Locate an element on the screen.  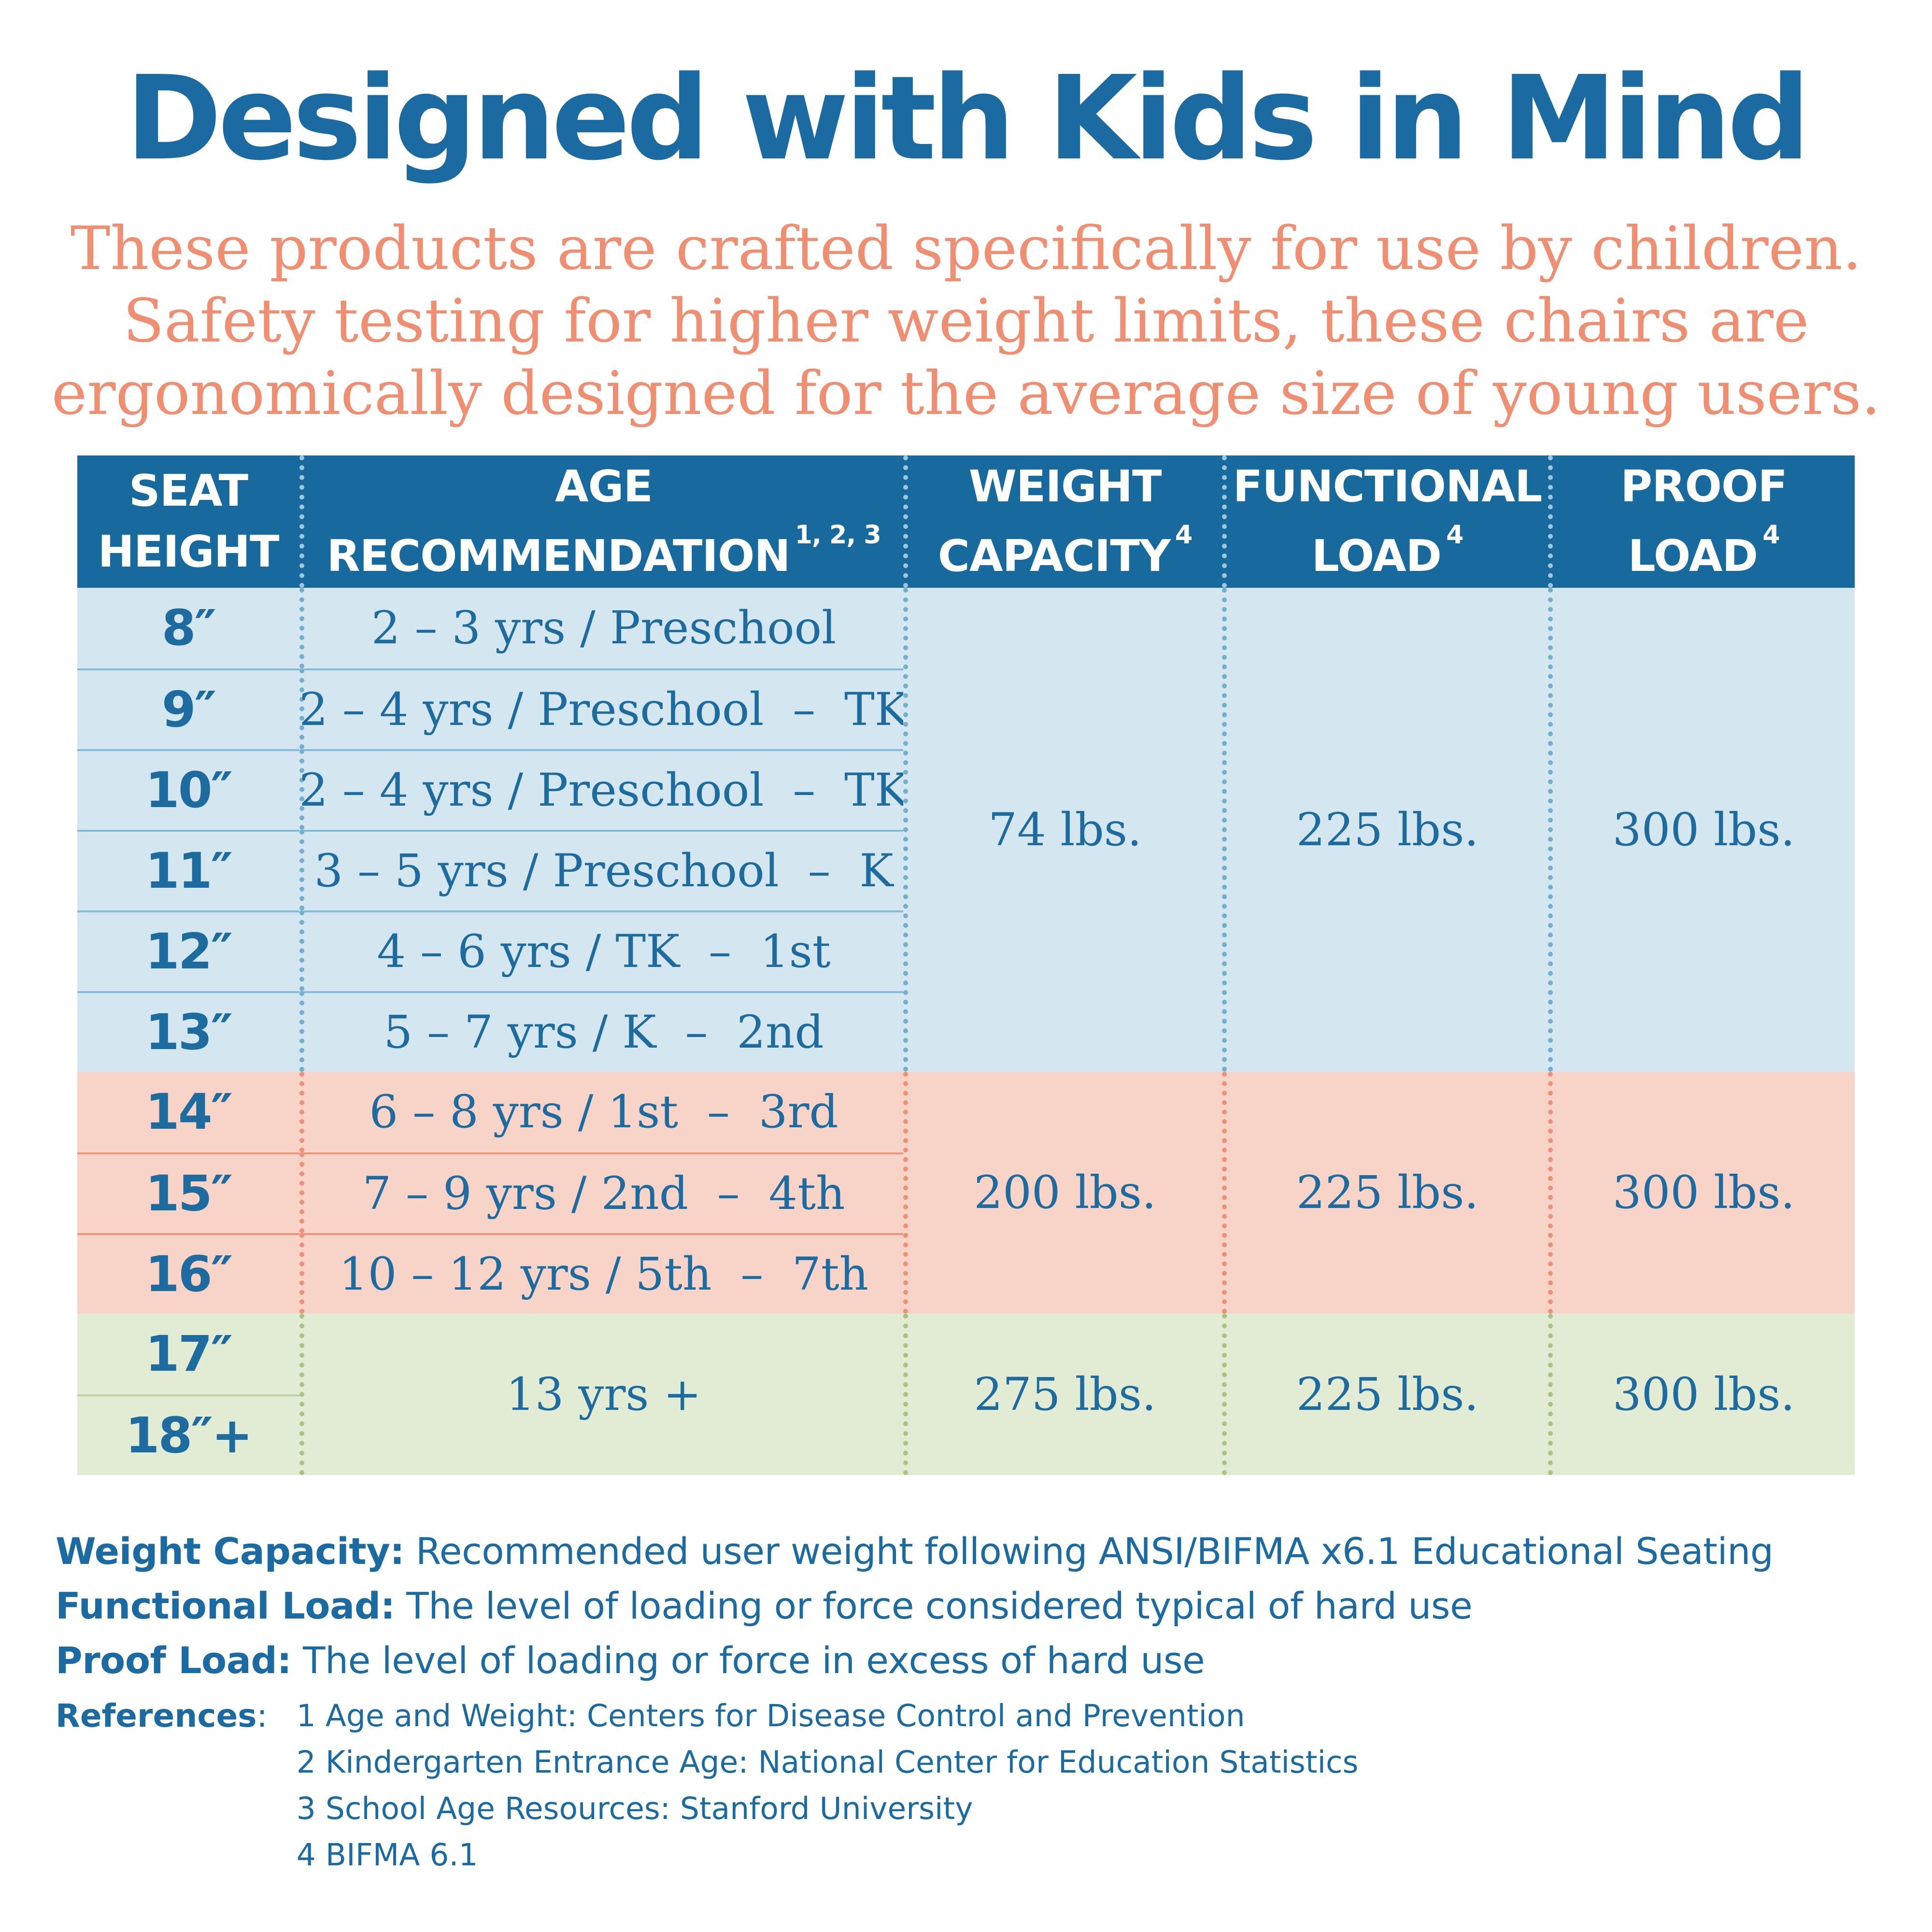
functional-load-cell-blue: 225 lbs. is located at coordinates (1385, 830).